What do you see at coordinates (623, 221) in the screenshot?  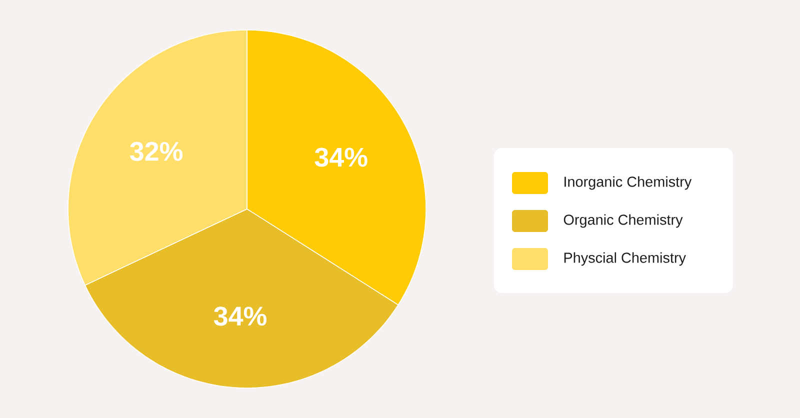 I see `legend-label: Organic Chemistry` at bounding box center [623, 221].